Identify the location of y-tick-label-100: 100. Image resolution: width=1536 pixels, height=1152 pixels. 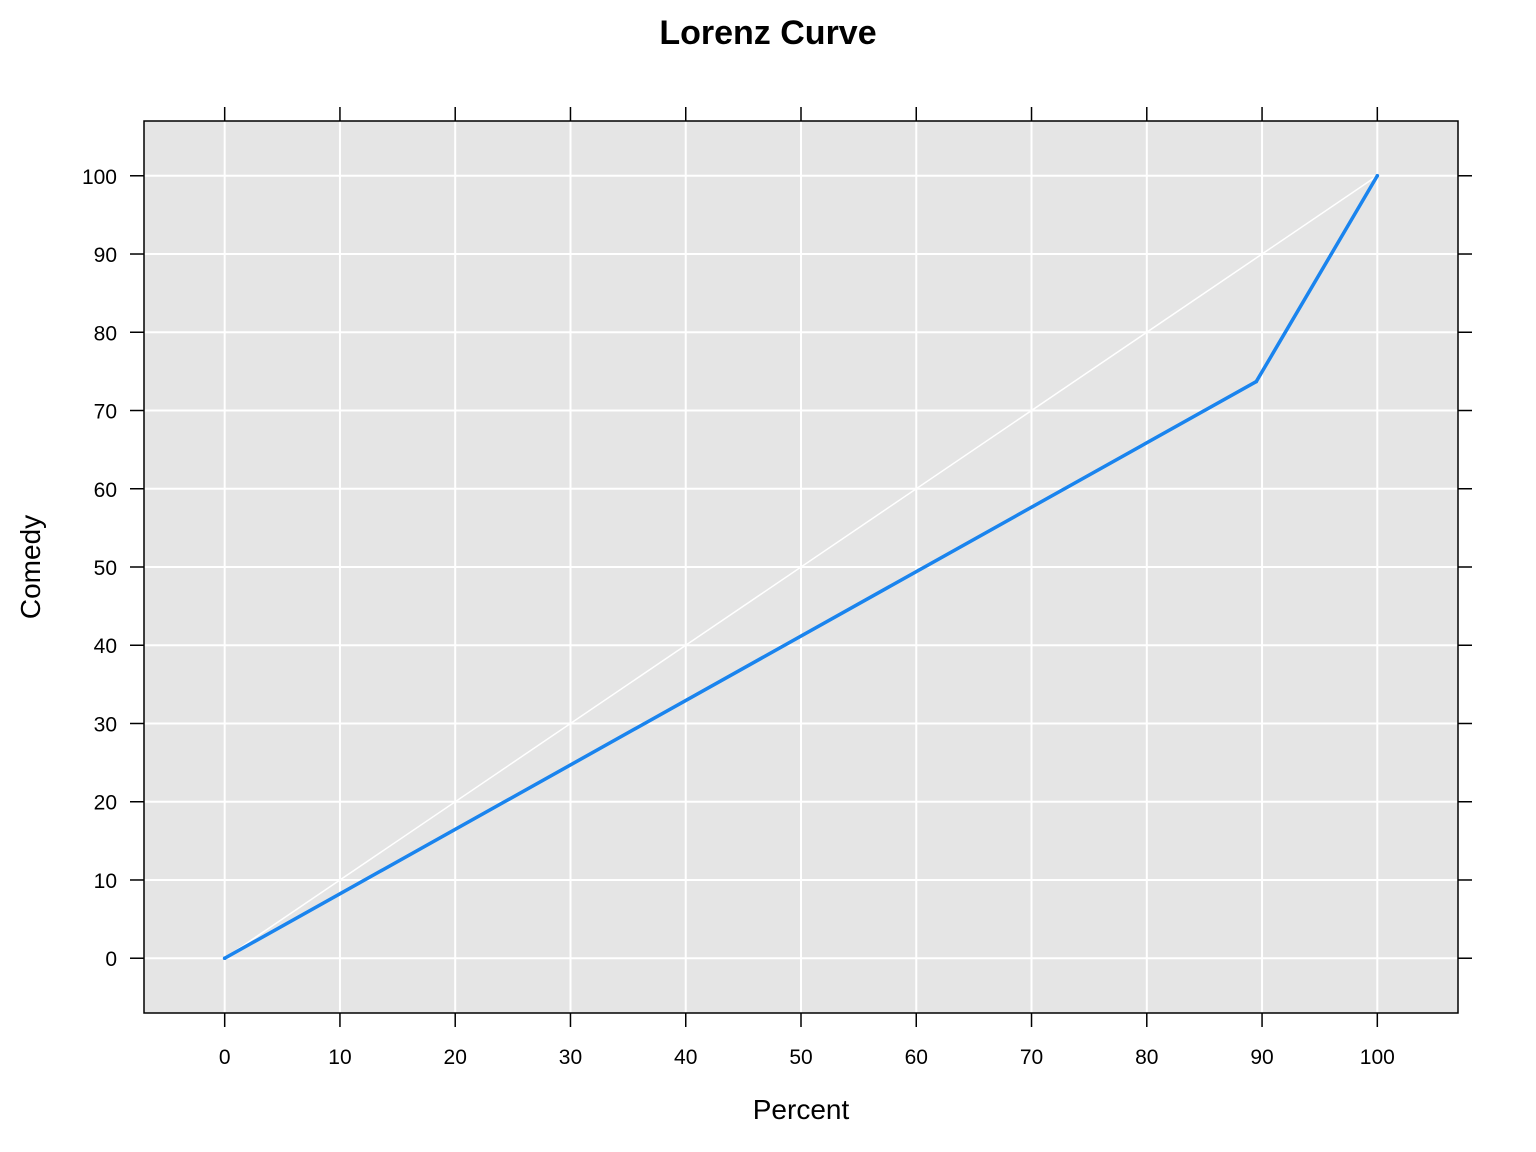
(99, 177).